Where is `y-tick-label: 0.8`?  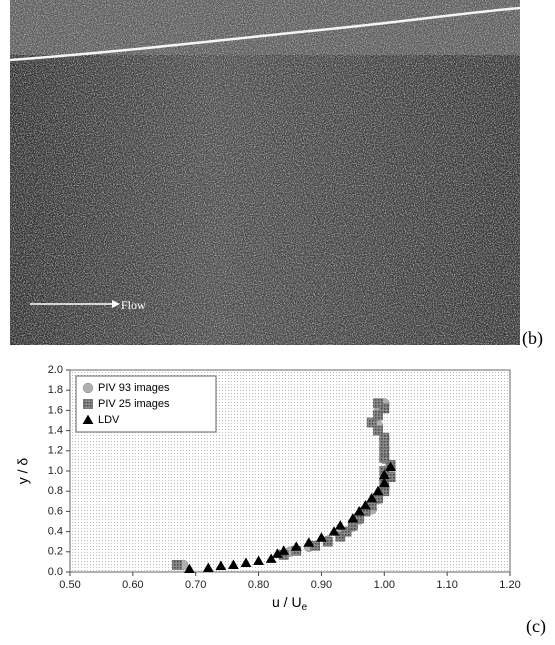 y-tick-label: 0.8 is located at coordinates (55, 491).